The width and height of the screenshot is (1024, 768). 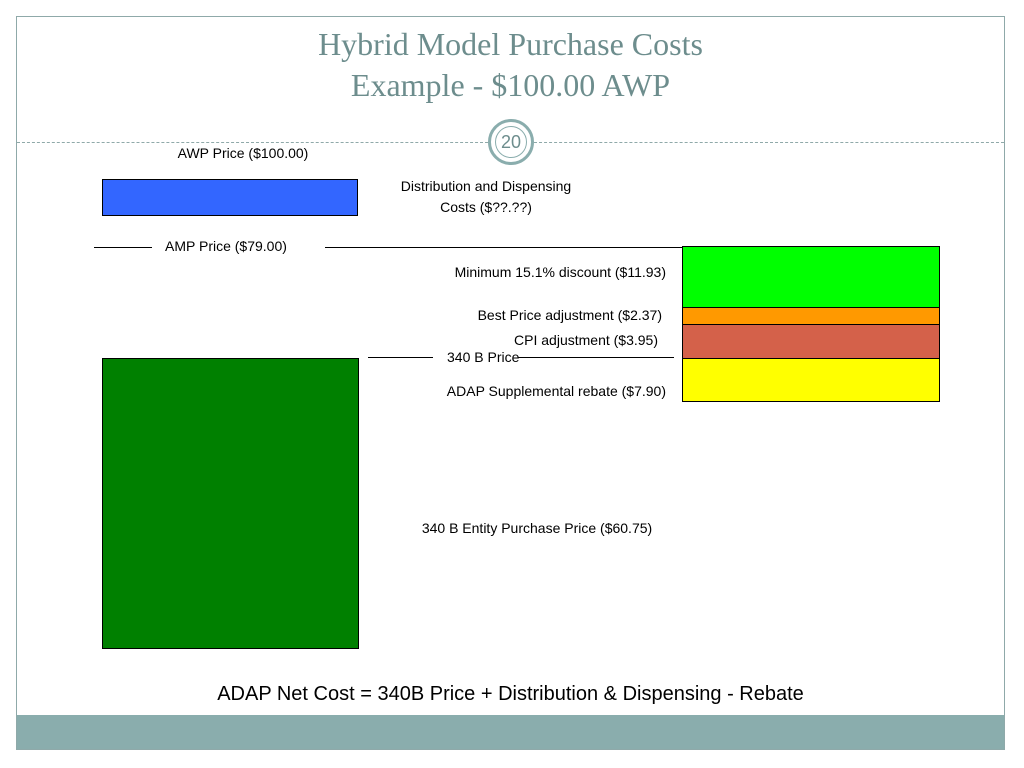 What do you see at coordinates (504, 247) in the screenshot?
I see `amp-line-right` at bounding box center [504, 247].